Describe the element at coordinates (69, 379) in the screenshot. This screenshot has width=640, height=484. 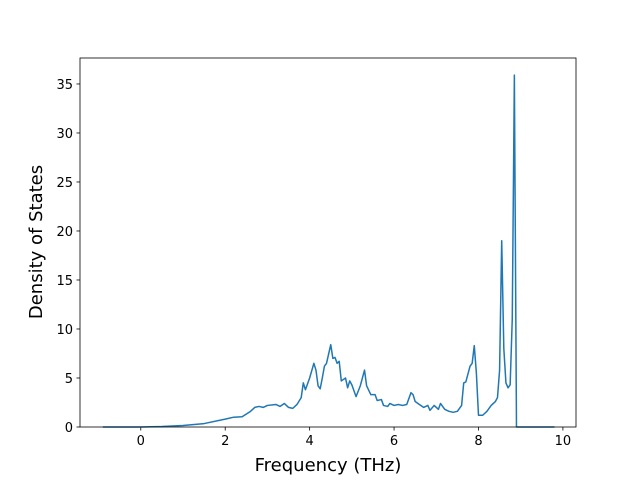
I see `y-tick-label: 5` at that location.